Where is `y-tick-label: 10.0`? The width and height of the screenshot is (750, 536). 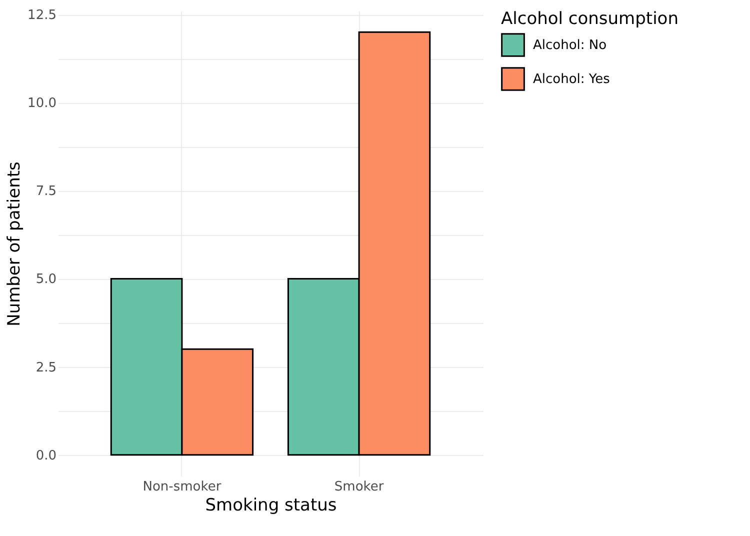 y-tick-label: 10.0 is located at coordinates (42, 104).